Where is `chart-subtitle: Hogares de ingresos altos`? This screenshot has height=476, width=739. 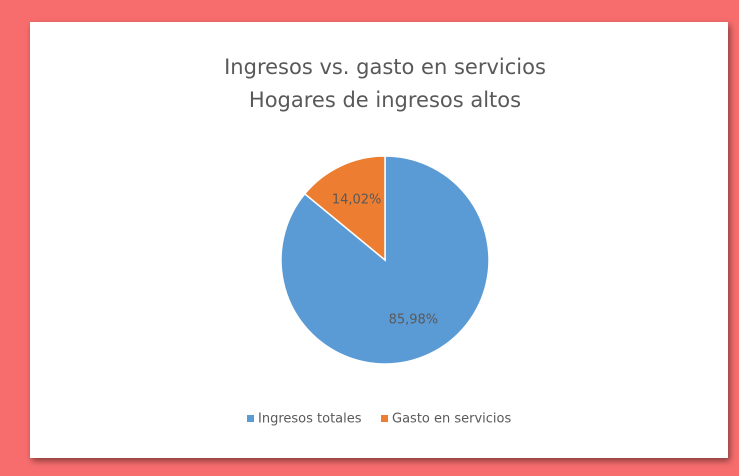
chart-subtitle: Hogares de ingresos altos is located at coordinates (385, 100).